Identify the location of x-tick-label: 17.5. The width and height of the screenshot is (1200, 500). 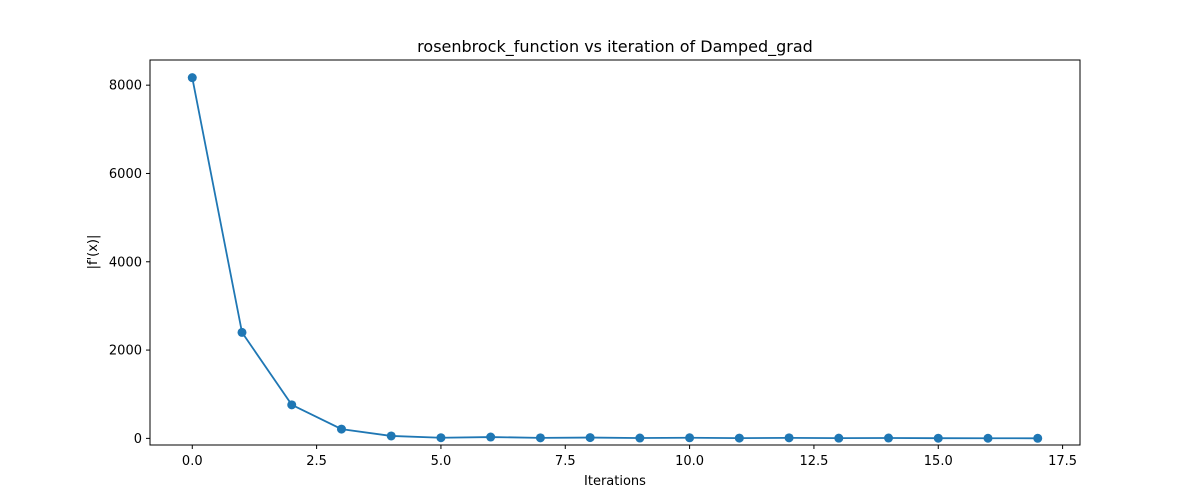
(1062, 461).